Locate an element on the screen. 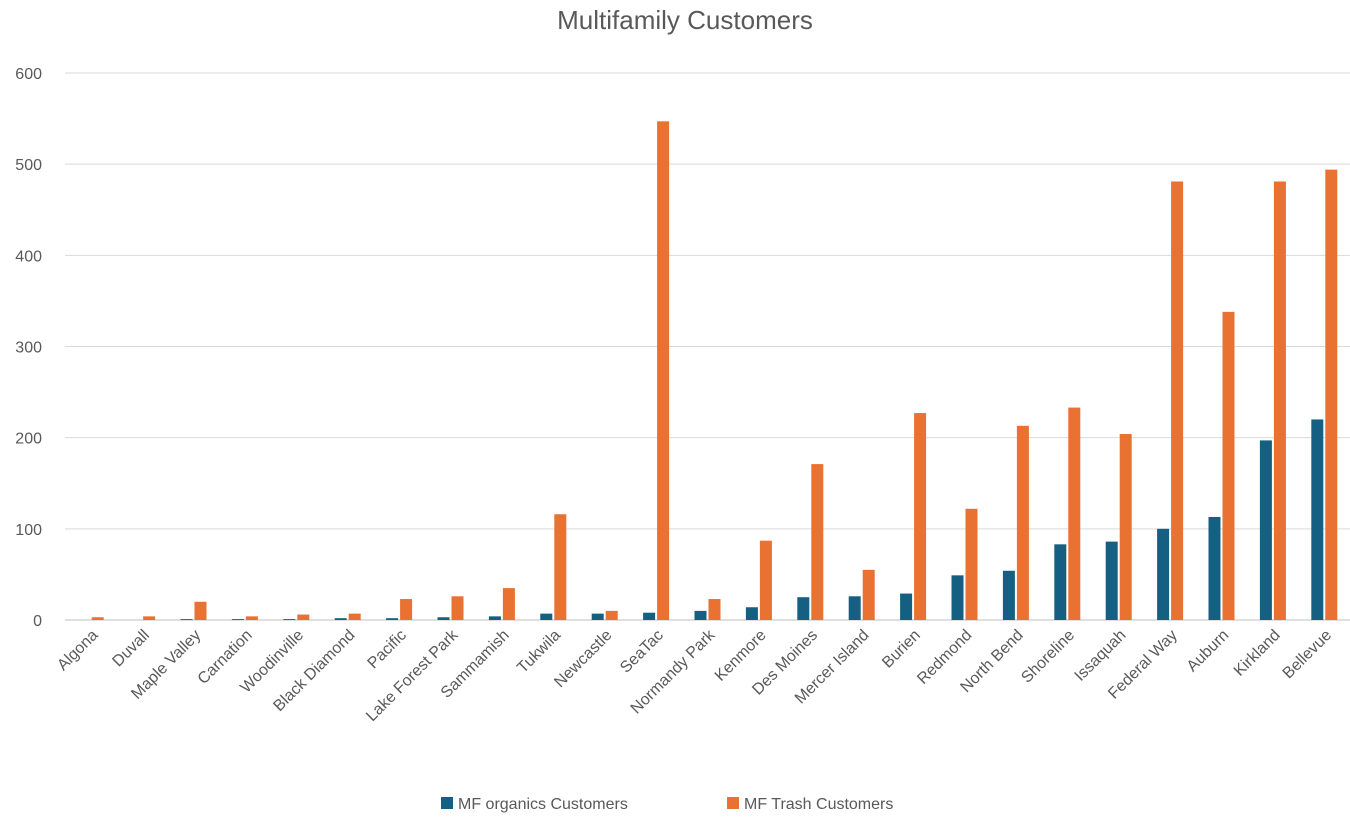 The height and width of the screenshot is (819, 1350). x-category-label: Bellevue is located at coordinates (1307, 654).